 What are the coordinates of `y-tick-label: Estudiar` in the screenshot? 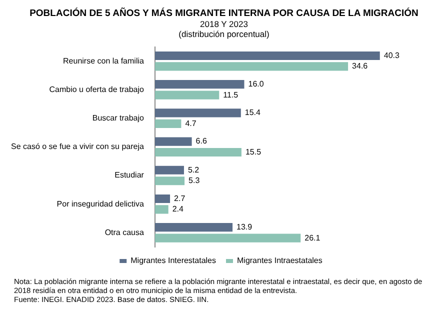 It's located at (129, 175).